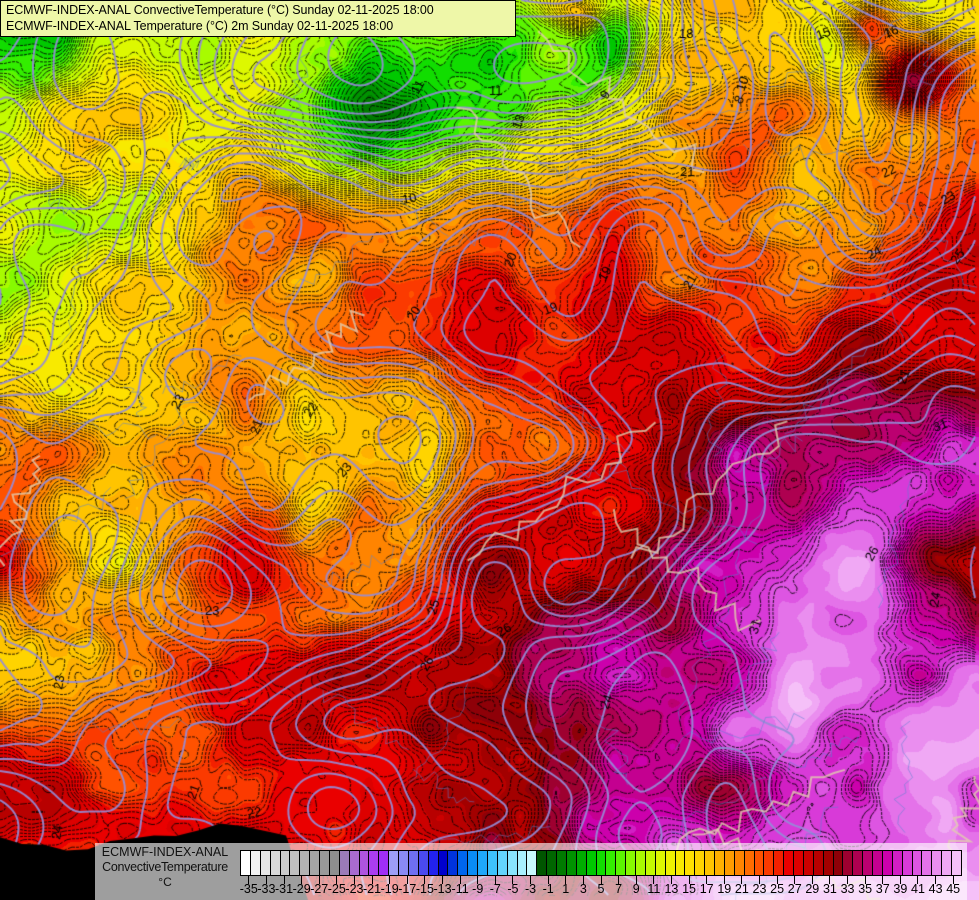 The width and height of the screenshot is (979, 900). What do you see at coordinates (706, 889) in the screenshot?
I see `colorbar-tick-label: 17` at bounding box center [706, 889].